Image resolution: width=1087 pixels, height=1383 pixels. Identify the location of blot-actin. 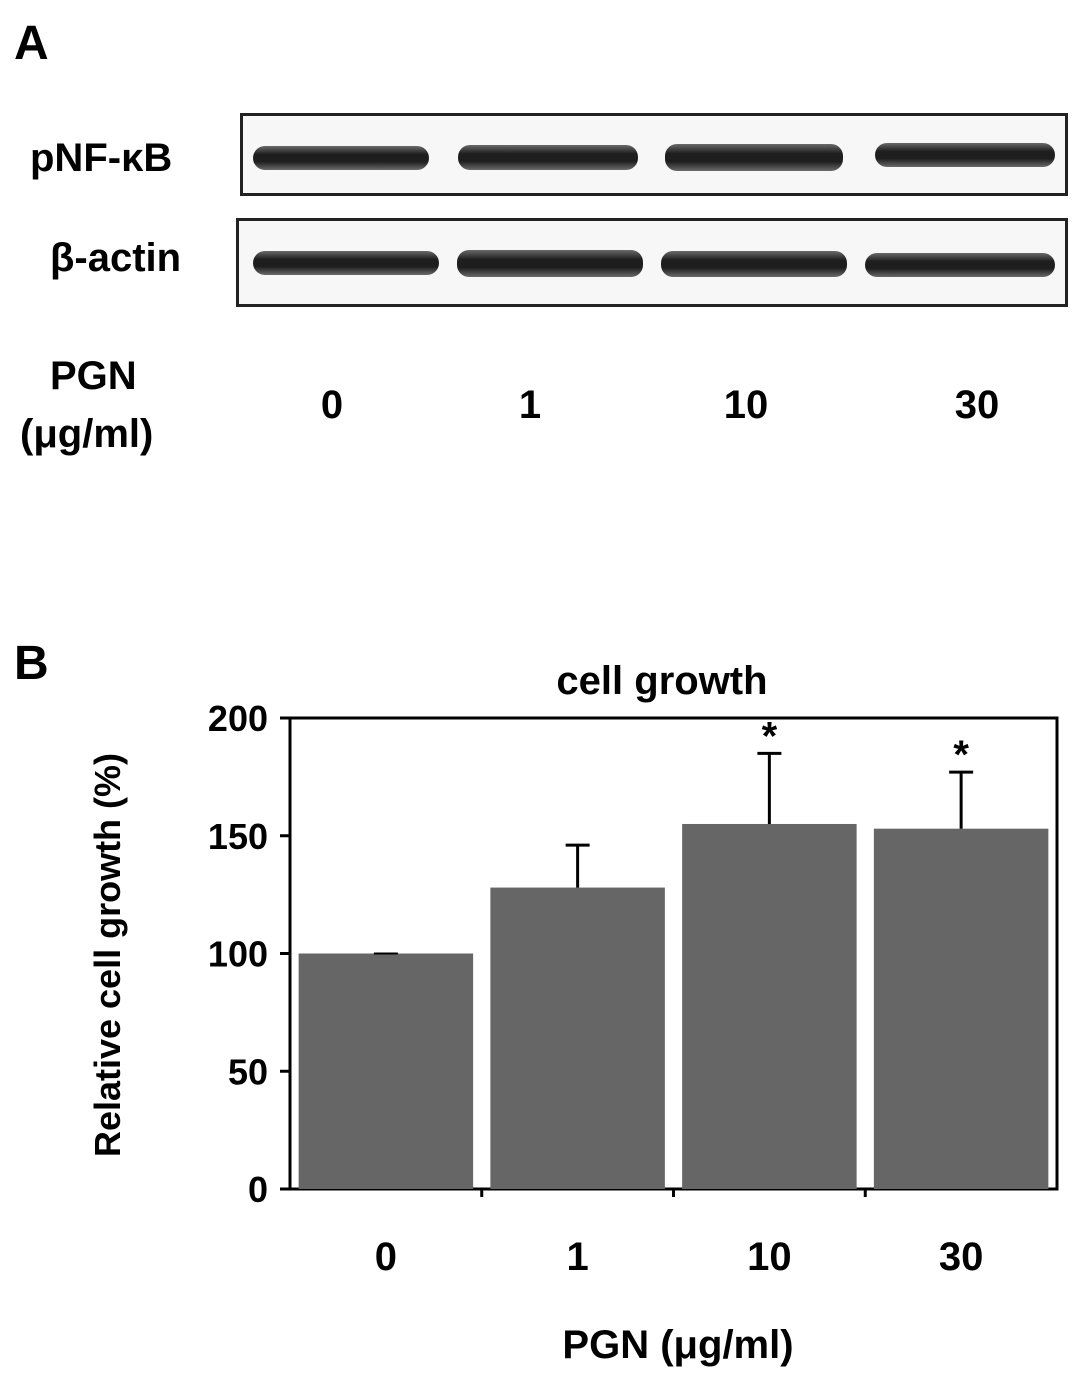
(652, 262).